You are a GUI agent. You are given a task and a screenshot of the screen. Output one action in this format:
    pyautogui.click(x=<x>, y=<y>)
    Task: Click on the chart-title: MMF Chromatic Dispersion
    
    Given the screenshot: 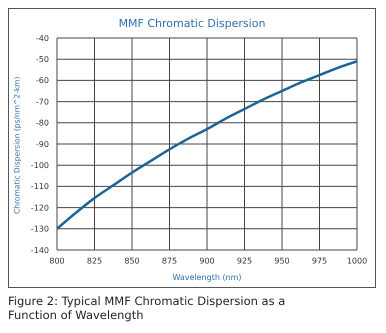 What is the action you would take?
    pyautogui.click(x=192, y=23)
    